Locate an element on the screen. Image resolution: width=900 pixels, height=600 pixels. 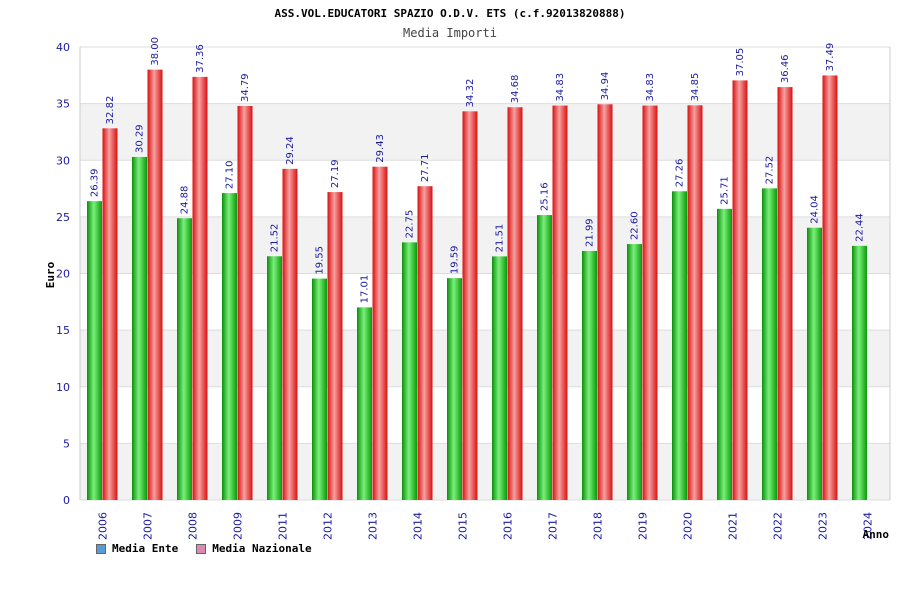
data-label: 34.94 is located at coordinates (605, 86).